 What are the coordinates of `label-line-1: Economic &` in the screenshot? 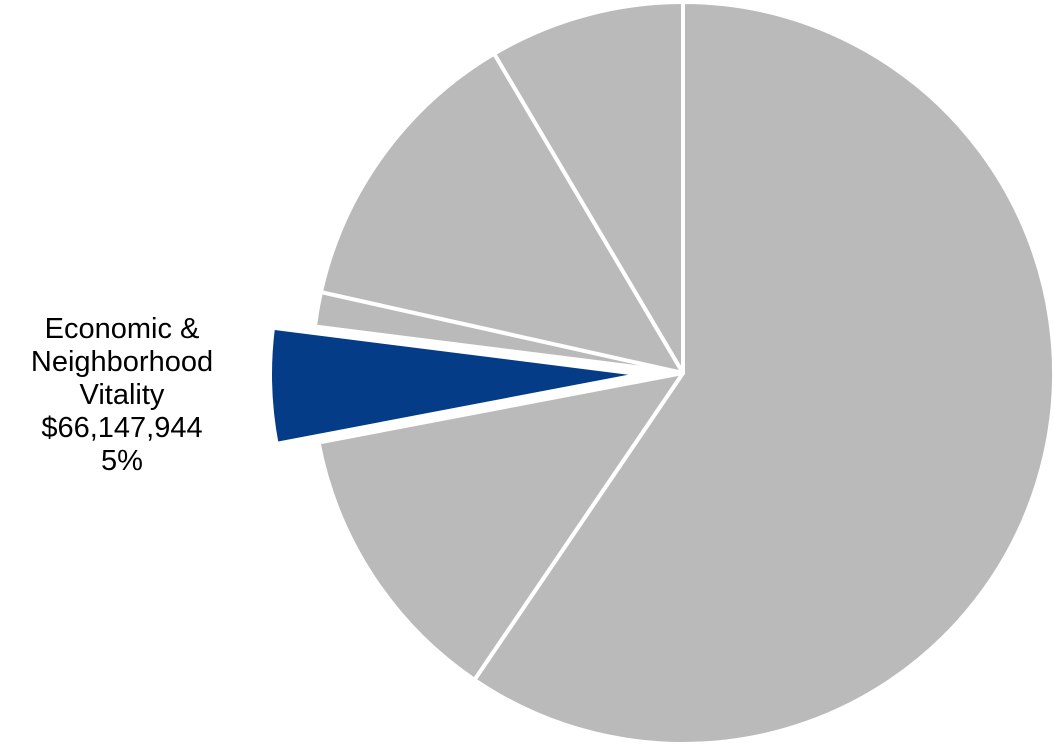 It's located at (122, 329).